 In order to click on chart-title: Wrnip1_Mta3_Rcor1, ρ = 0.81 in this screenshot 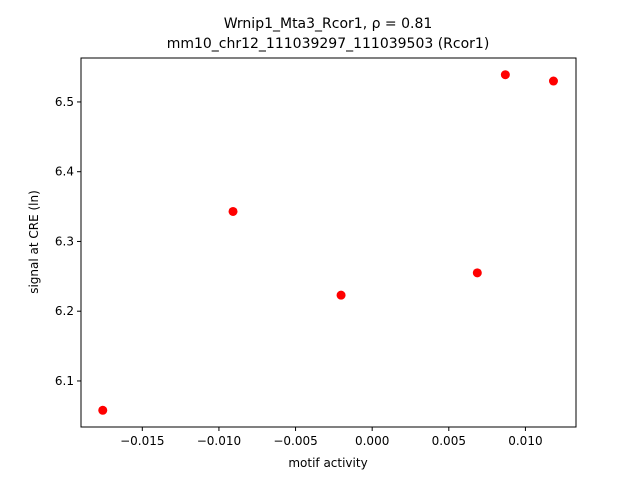, I will do `click(328, 24)`.